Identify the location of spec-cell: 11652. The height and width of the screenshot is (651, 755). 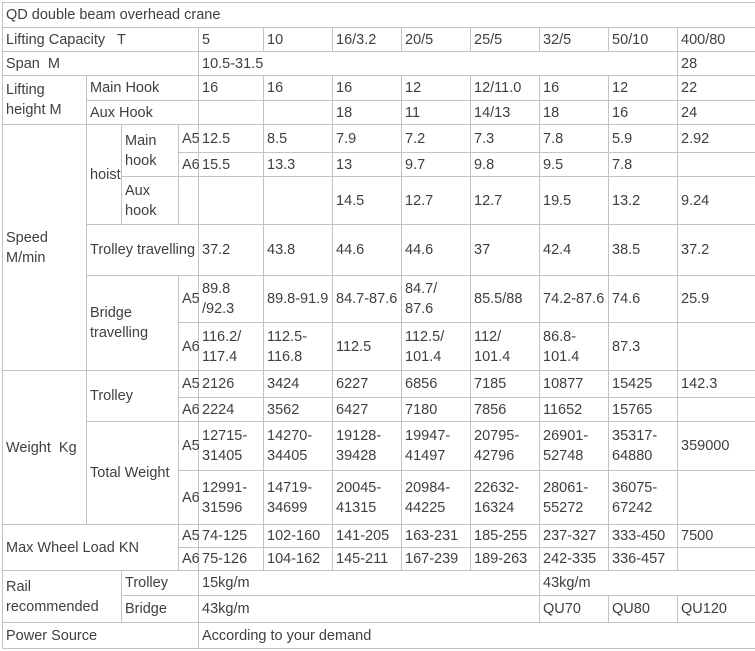
(574, 409).